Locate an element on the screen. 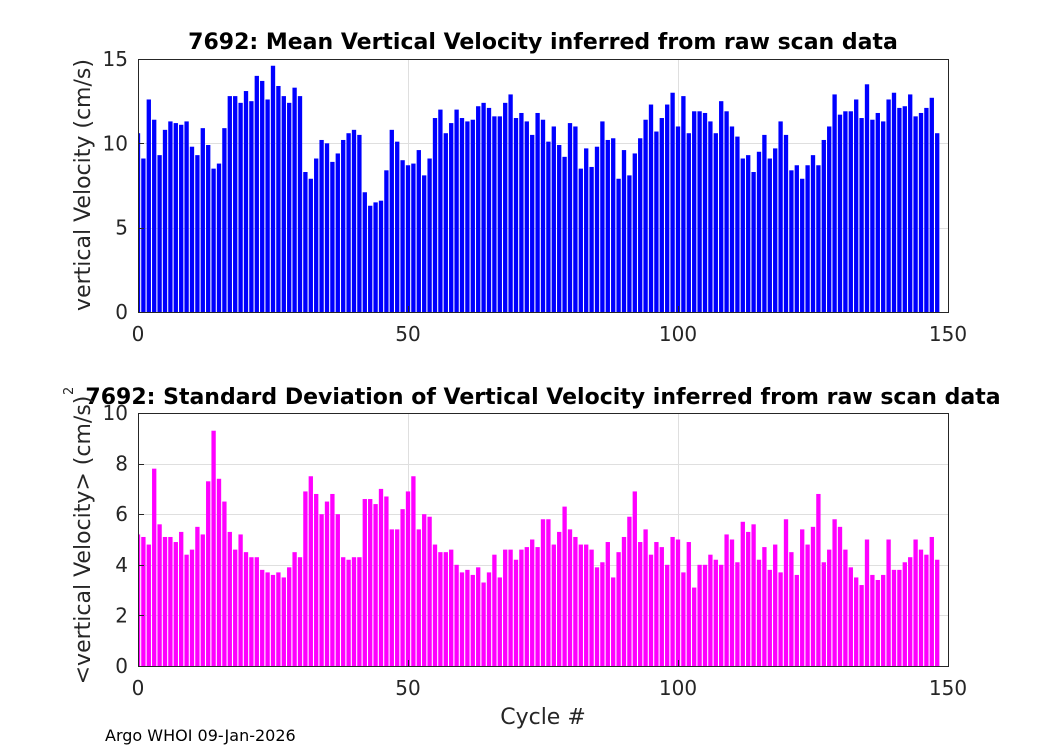 The width and height of the screenshot is (1050, 750). top-y-tick-label: 5 is located at coordinates (121, 228).